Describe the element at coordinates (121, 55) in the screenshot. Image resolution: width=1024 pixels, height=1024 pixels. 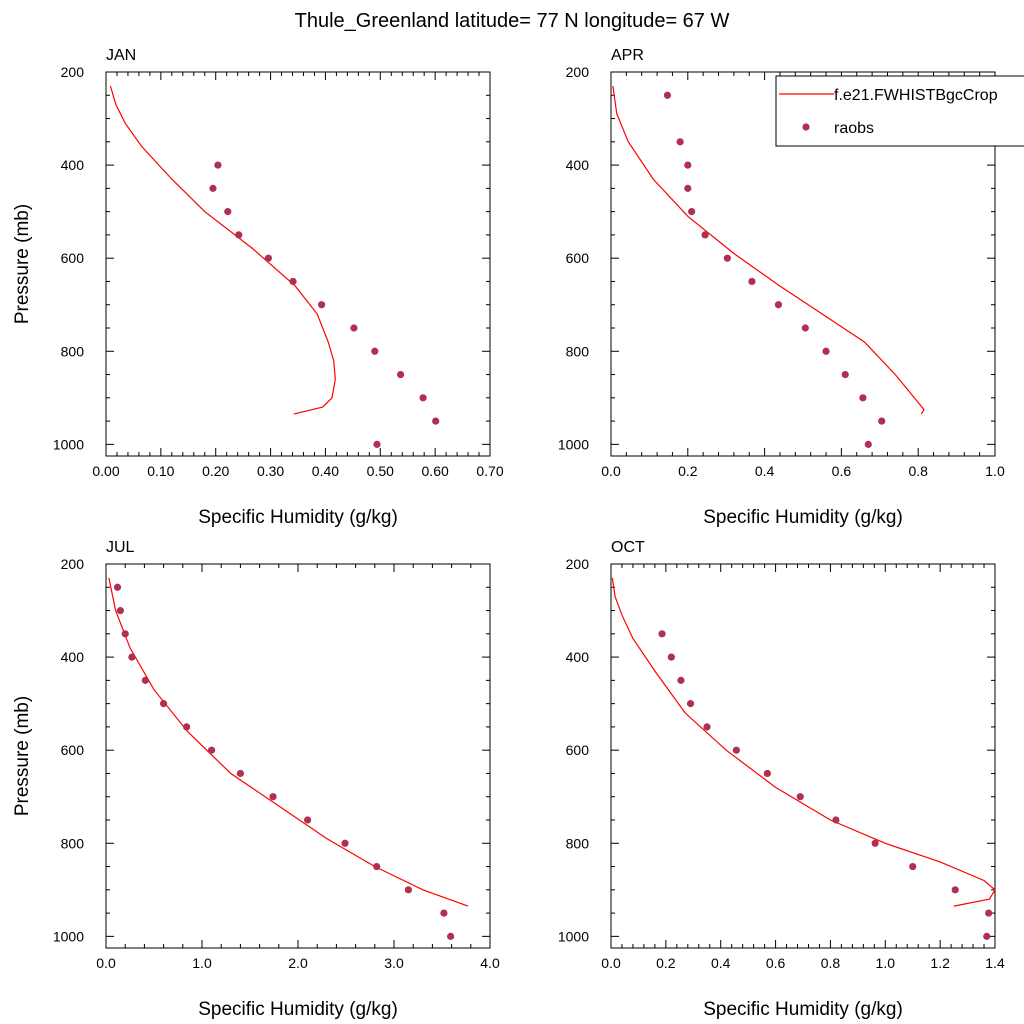
I see `panel-label: JAN` at that location.